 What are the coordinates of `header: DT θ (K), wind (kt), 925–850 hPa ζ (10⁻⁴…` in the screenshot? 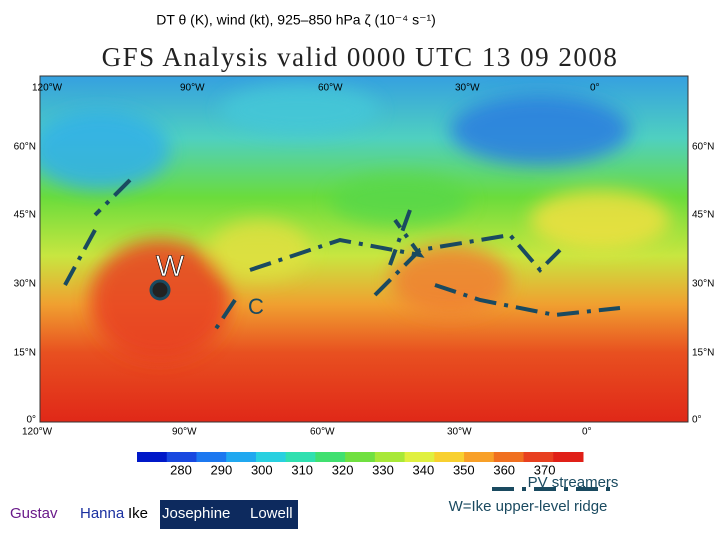 It's located at (296, 20).